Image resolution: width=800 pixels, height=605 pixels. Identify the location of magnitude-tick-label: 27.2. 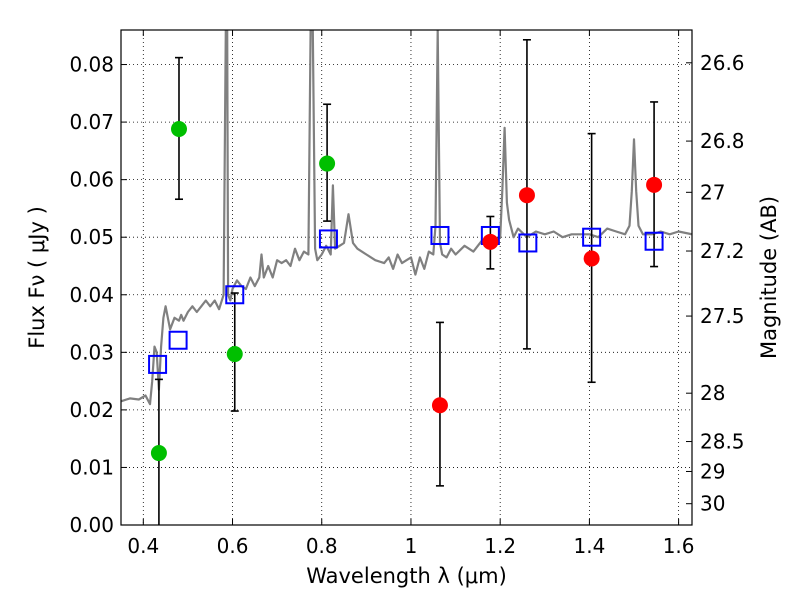
(722, 251).